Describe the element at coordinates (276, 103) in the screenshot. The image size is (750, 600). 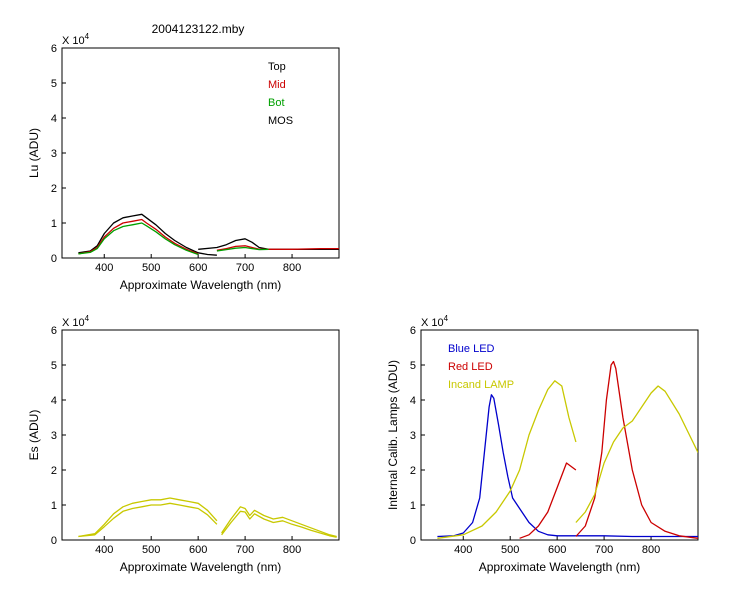
I see `legend-entry-bot: Bot` at that location.